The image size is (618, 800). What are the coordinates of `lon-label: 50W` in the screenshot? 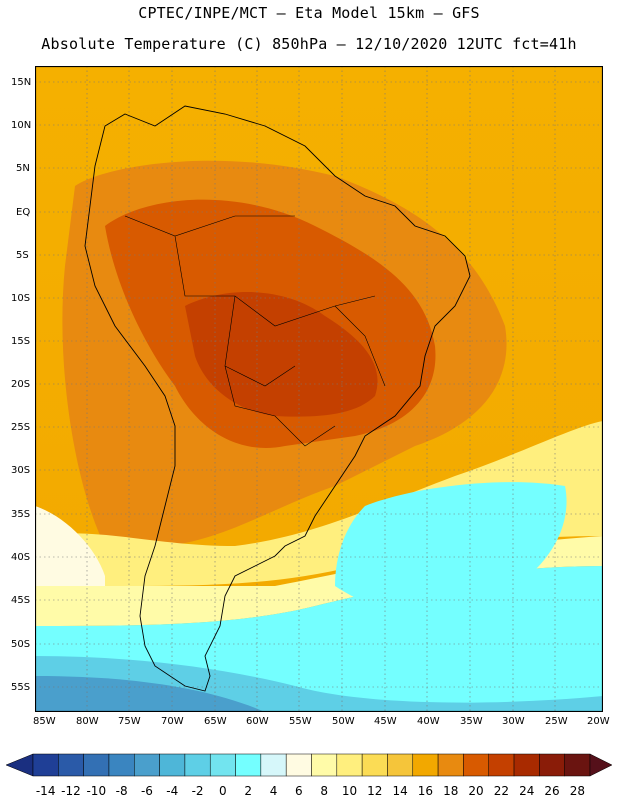 It's located at (343, 721).